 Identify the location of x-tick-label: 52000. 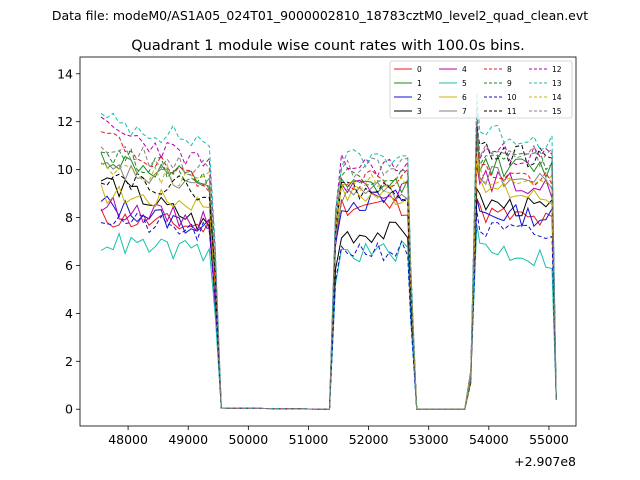
(369, 439).